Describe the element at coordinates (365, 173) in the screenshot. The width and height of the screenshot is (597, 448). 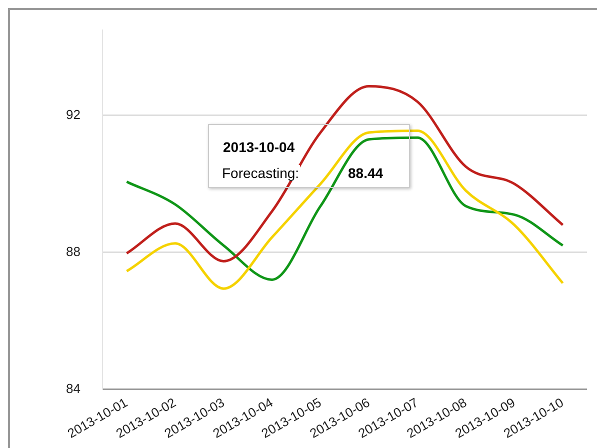
I see `annotation: 88.44` at that location.